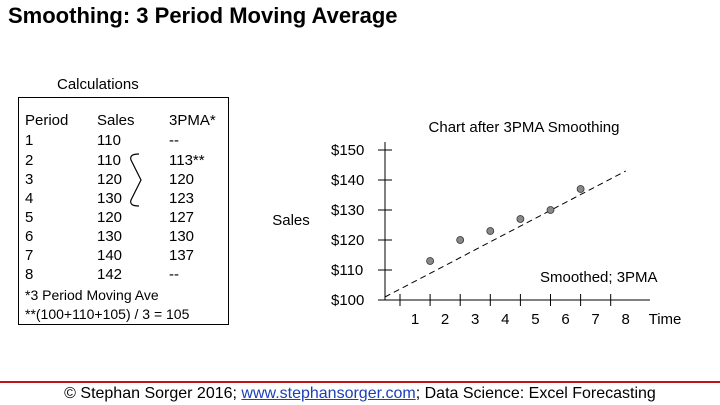 The image size is (720, 405). What do you see at coordinates (107, 314) in the screenshot?
I see `footnote-calculation: **(100+110+105) / 3 = 105` at bounding box center [107, 314].